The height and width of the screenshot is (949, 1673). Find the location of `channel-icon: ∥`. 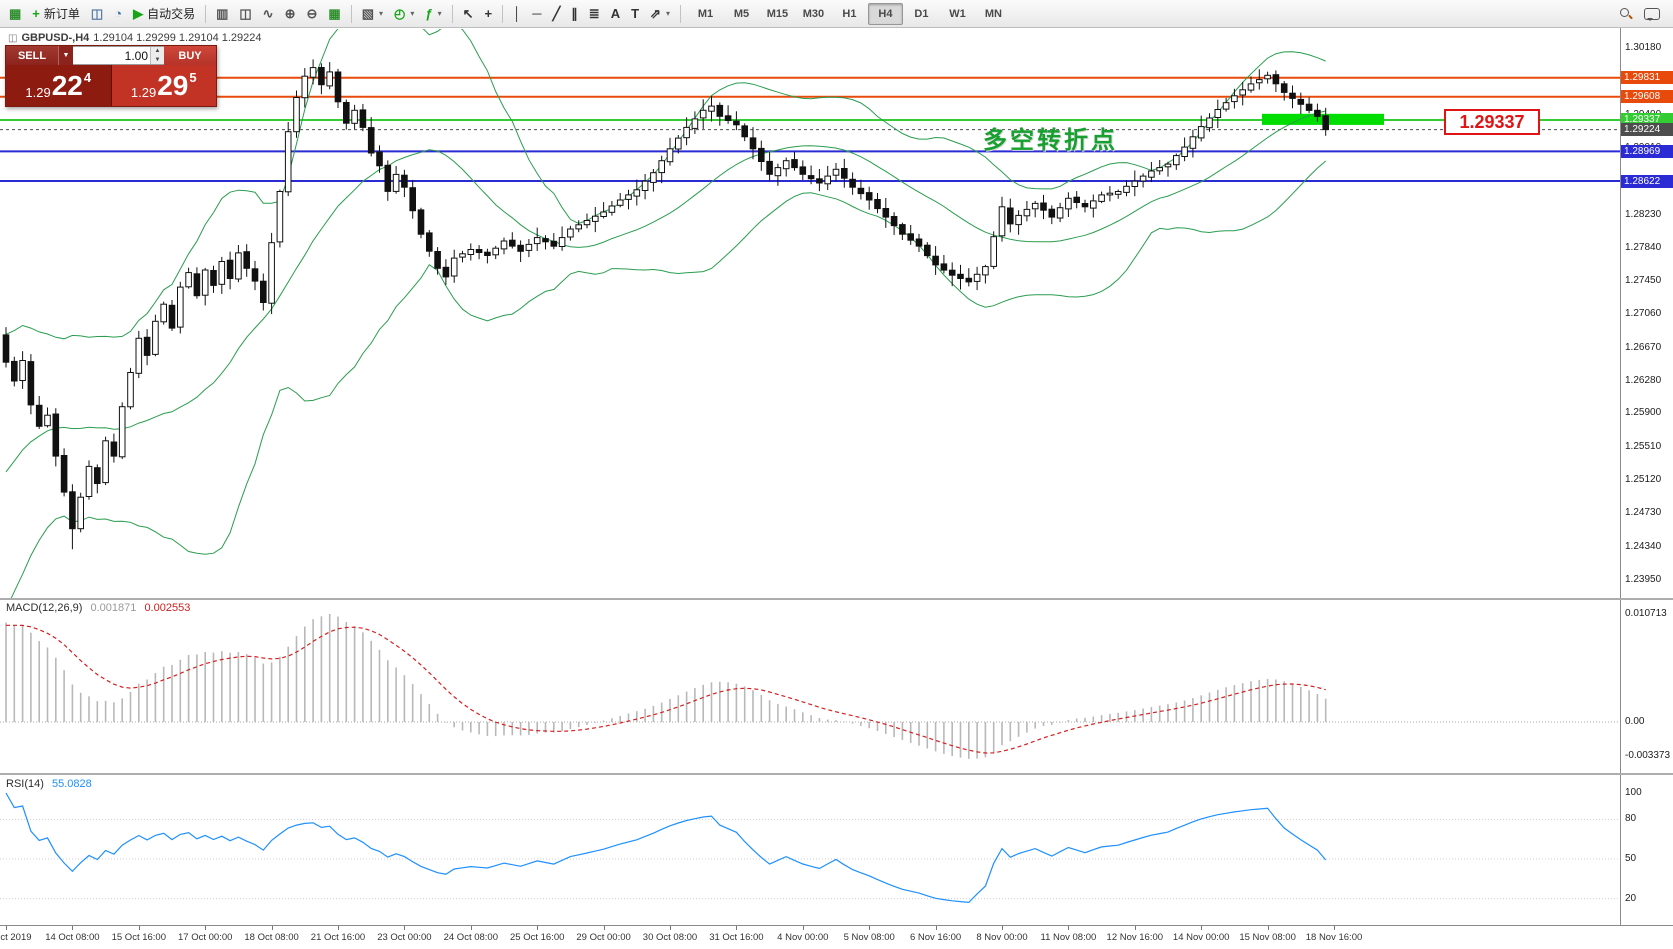

channel-icon: ∥ is located at coordinates (574, 14).